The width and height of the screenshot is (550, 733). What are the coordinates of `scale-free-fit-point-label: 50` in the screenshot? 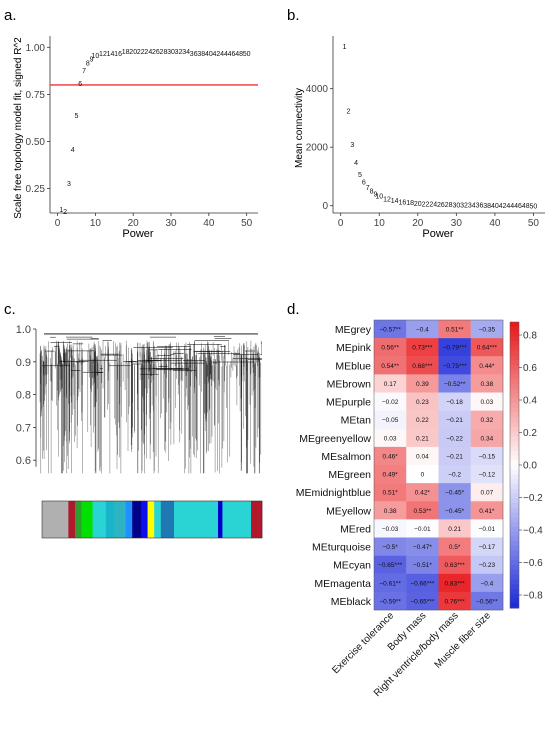 It's located at (247, 54).